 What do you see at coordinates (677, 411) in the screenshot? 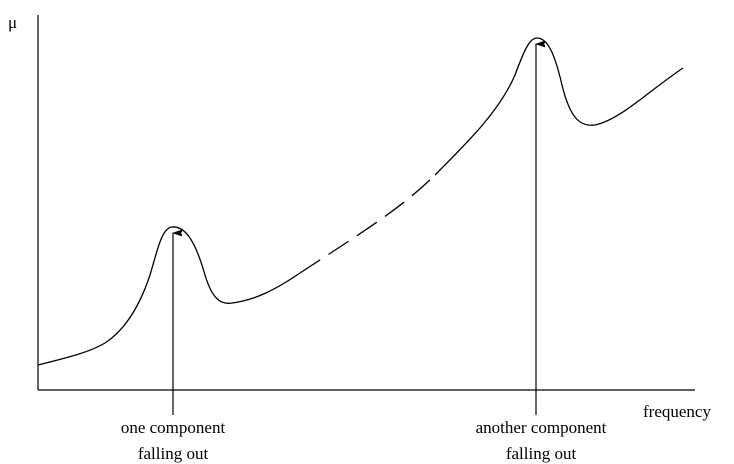
I see `x-axis-label: frequency` at bounding box center [677, 411].